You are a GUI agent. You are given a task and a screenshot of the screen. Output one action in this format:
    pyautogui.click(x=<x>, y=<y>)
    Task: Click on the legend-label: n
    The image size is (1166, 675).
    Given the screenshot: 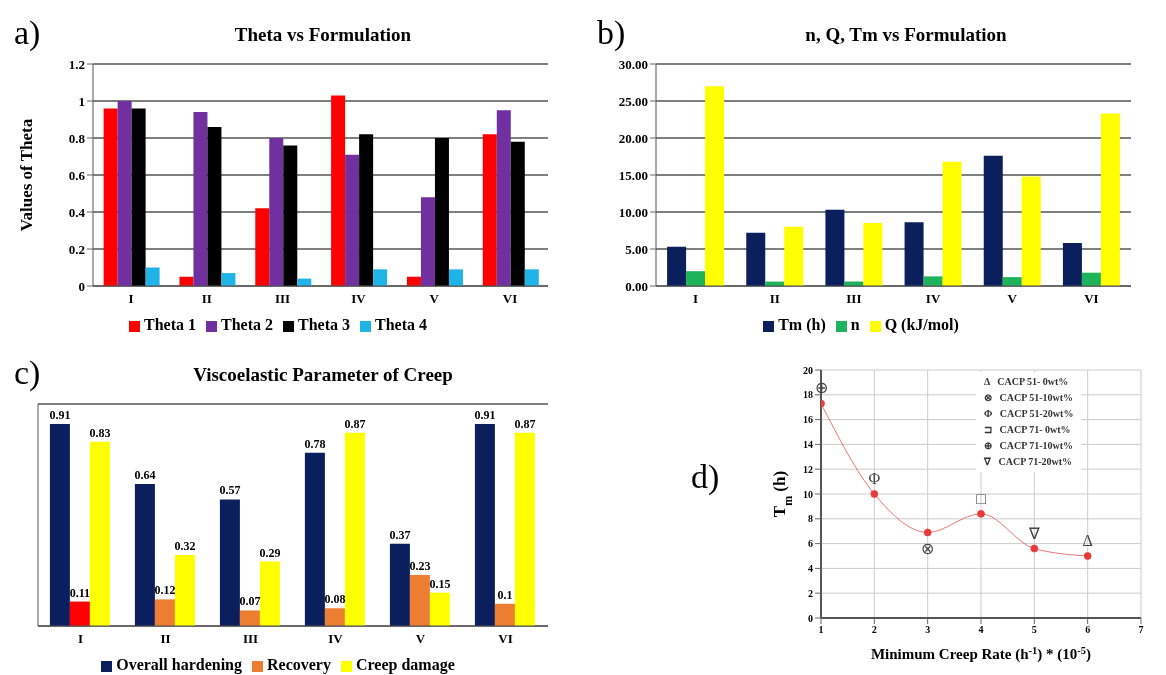 What is the action you would take?
    pyautogui.click(x=855, y=324)
    